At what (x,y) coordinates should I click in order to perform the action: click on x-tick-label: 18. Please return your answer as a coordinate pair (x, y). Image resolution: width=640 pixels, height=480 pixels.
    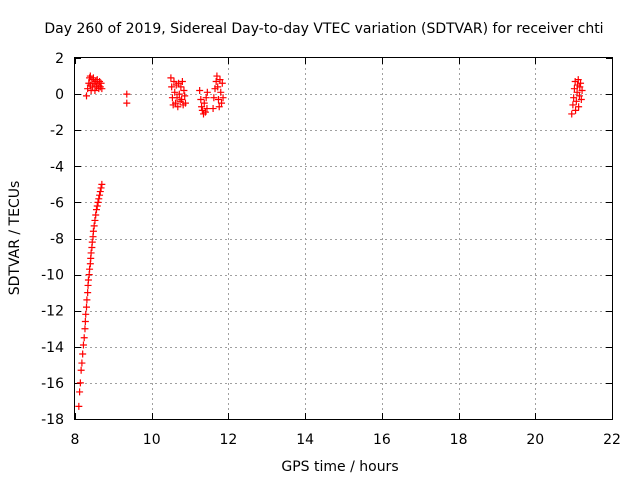
    Looking at the image, I should click on (459, 440).